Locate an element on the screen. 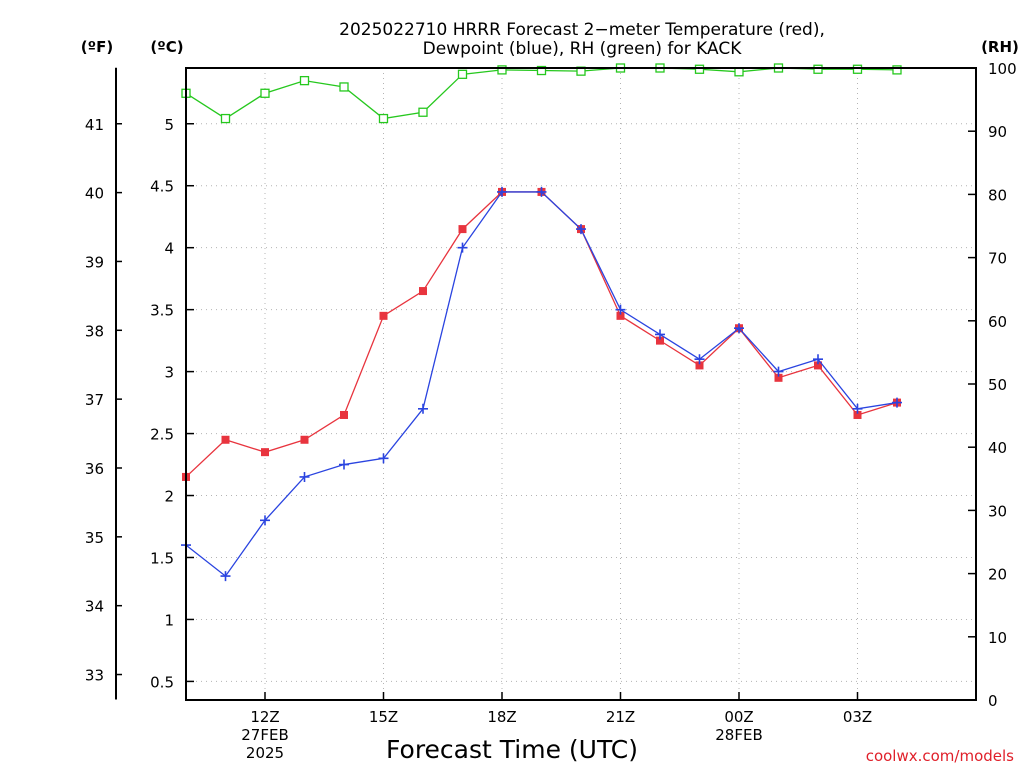 The image size is (1024, 768). x-tick-label: 12Z is located at coordinates (264, 717).